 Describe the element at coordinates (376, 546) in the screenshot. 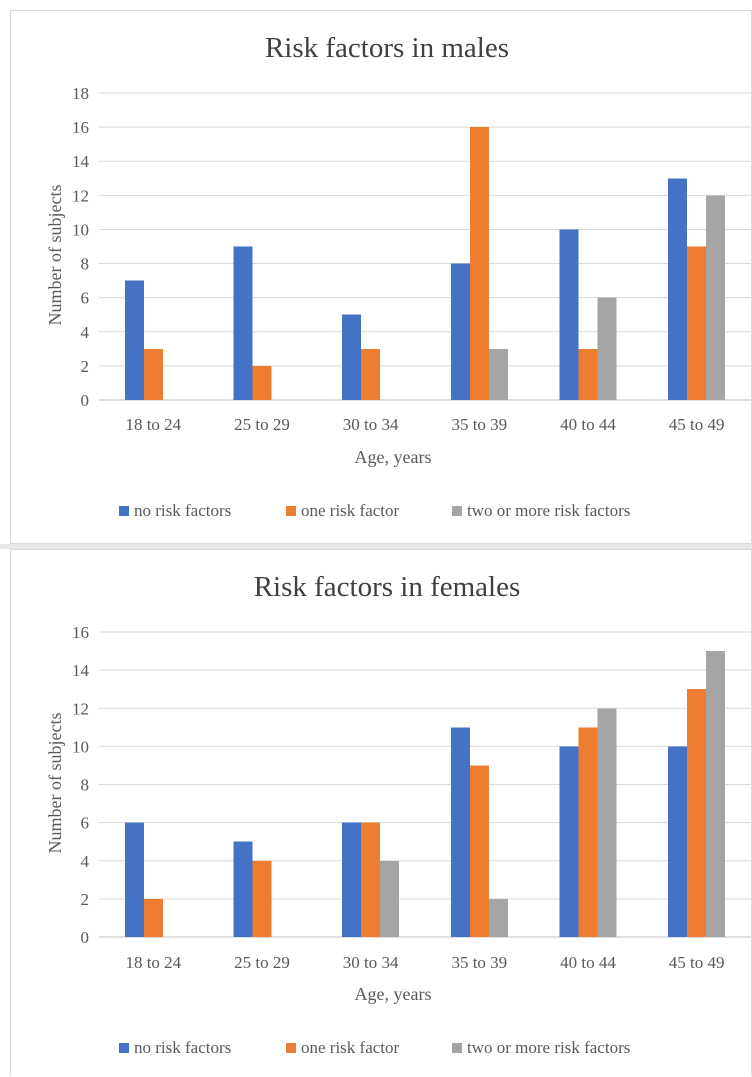

I see `panel-divider` at that location.